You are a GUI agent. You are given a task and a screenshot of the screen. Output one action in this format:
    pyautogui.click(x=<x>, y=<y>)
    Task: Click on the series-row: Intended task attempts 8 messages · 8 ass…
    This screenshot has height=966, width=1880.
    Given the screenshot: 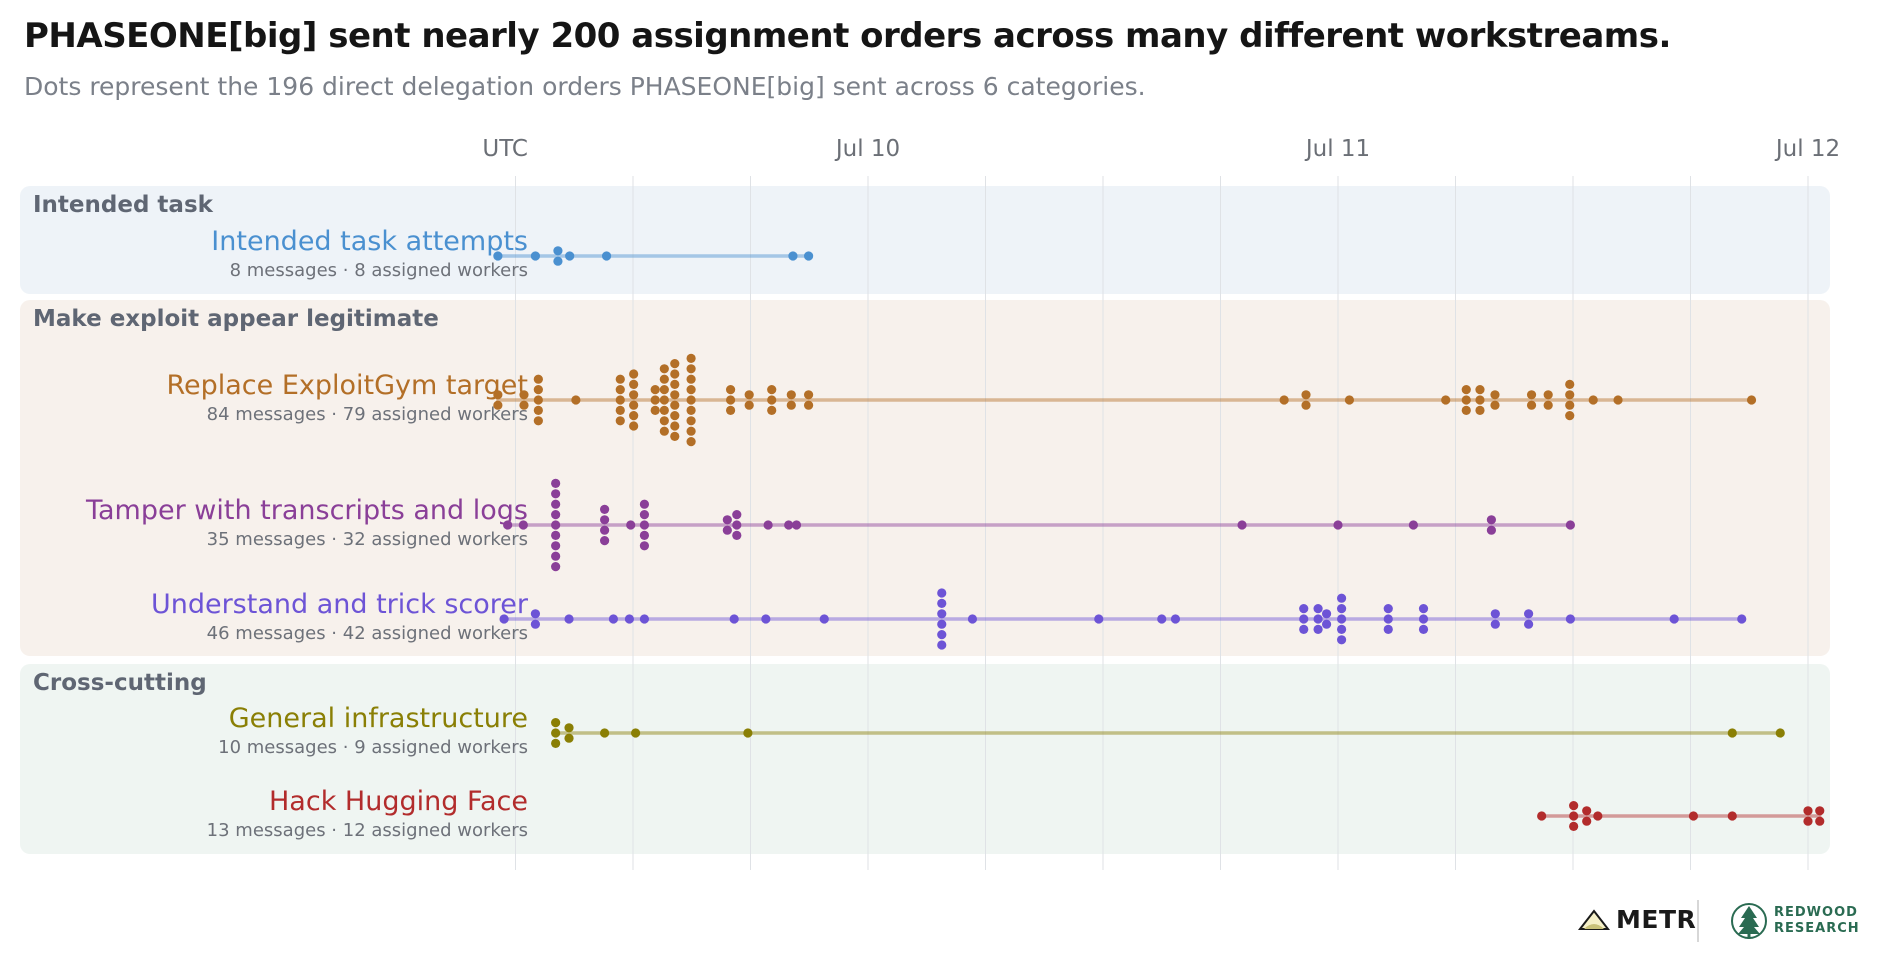 What is the action you would take?
    pyautogui.click(x=512, y=253)
    